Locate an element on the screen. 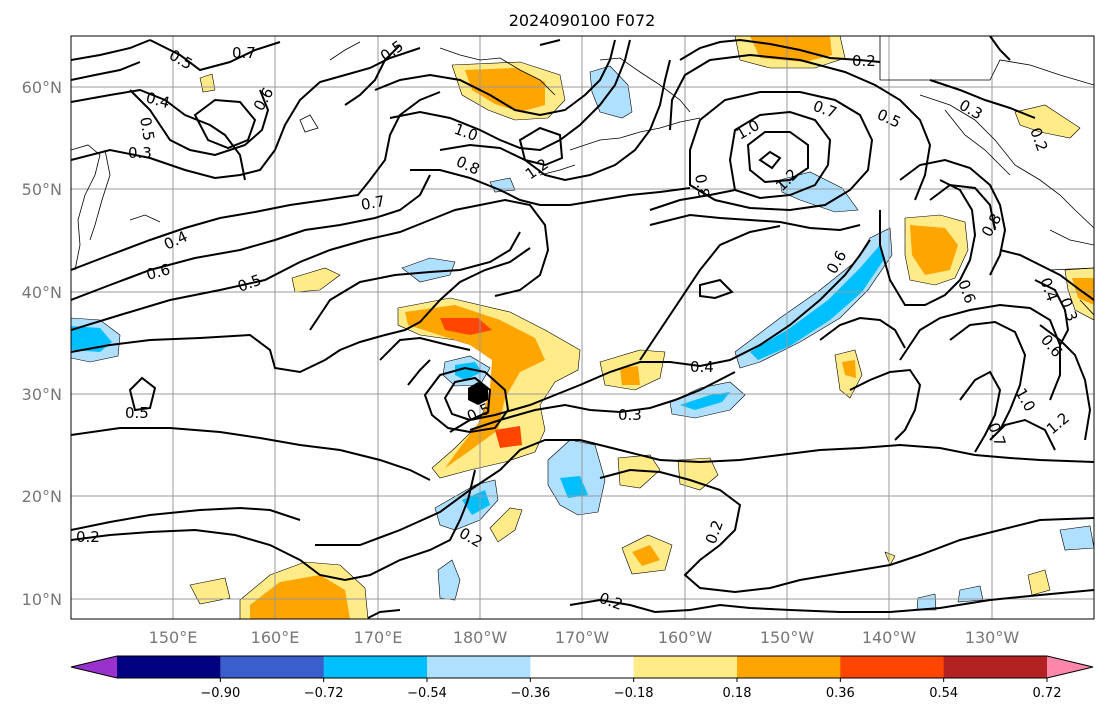 This screenshot has height=712, width=1105. colorbar-outline is located at coordinates (582, 667).